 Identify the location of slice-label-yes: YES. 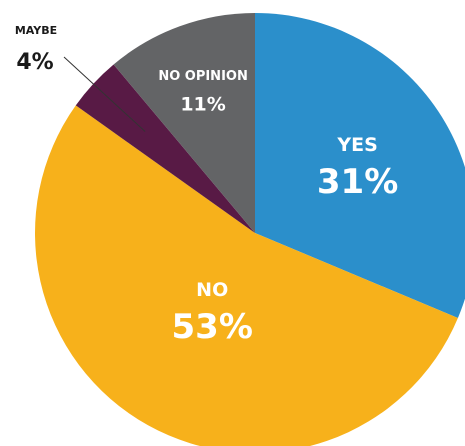
(356, 145).